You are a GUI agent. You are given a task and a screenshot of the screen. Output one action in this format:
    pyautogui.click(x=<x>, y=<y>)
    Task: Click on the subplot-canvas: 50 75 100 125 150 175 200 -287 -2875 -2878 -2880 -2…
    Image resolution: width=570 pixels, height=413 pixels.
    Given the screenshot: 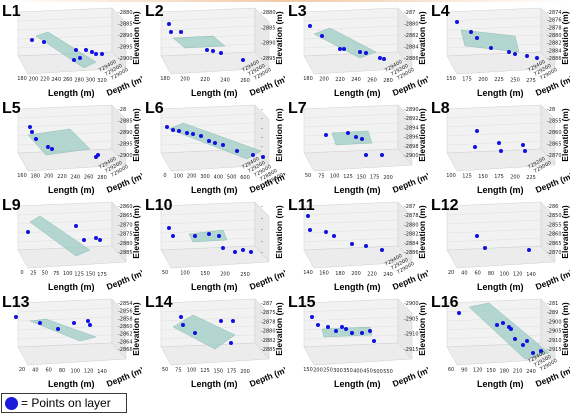 What is the action you would take?
    pyautogui.click(x=222, y=343)
    